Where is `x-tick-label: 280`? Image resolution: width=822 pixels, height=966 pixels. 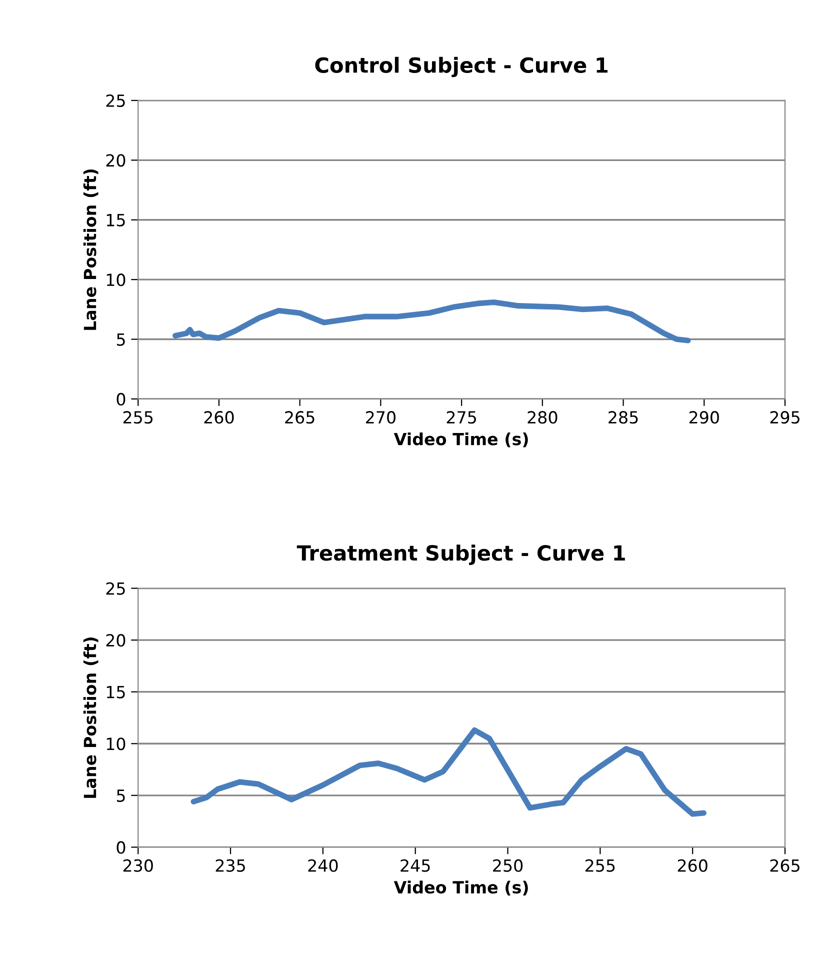 x-tick-label: 280 is located at coordinates (543, 417).